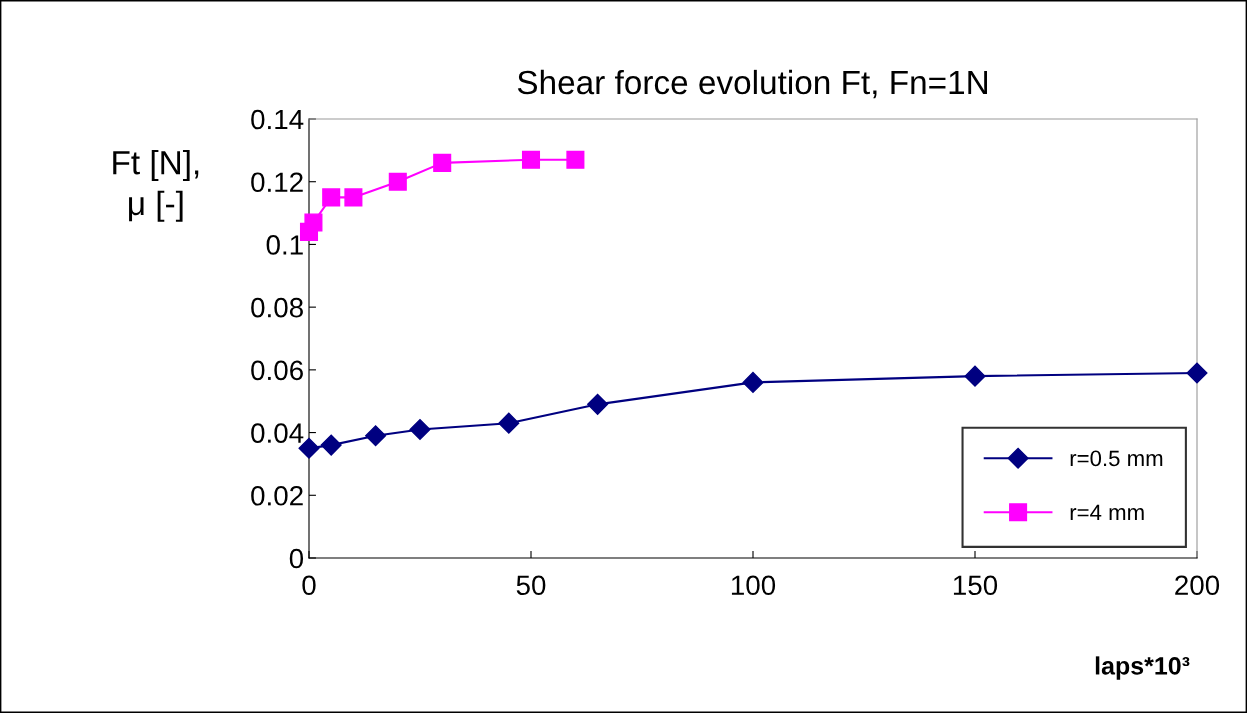 The height and width of the screenshot is (713, 1247). I want to click on y-tick-label: 0.04, so click(277, 433).